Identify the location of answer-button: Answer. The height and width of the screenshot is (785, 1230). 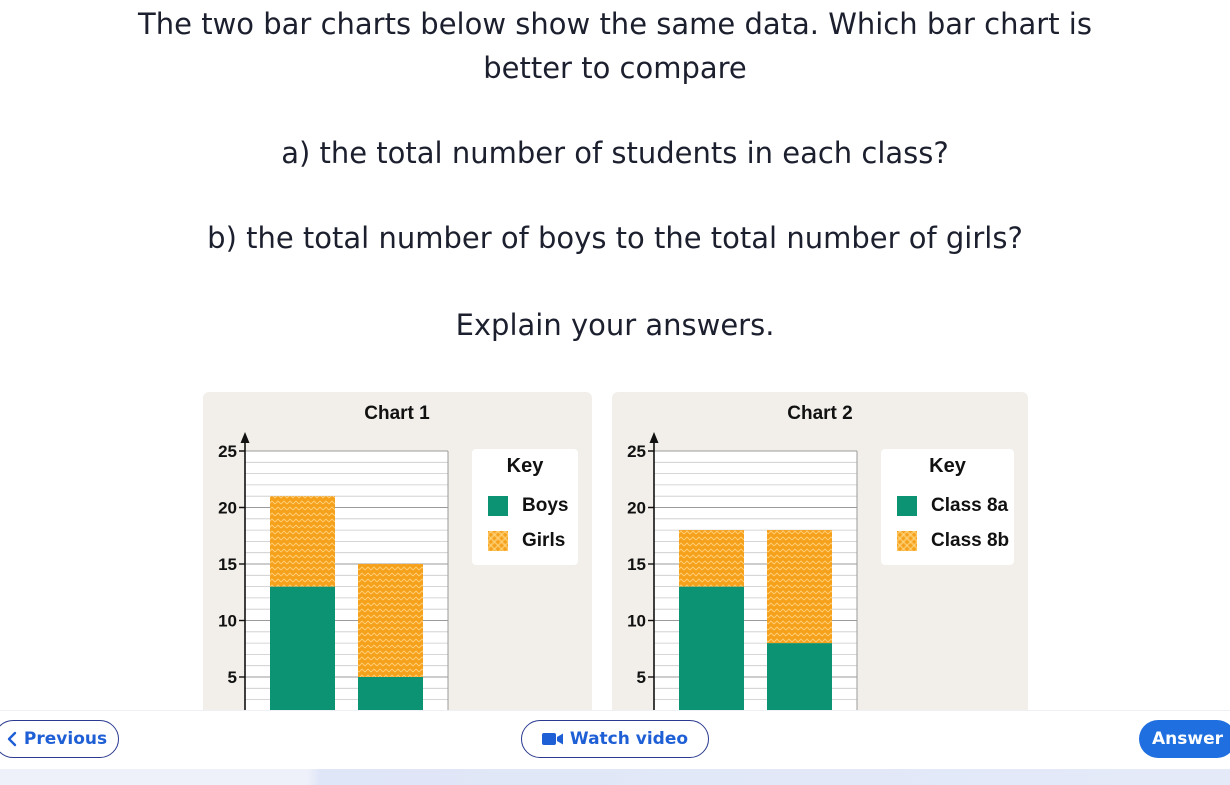
(1184, 739).